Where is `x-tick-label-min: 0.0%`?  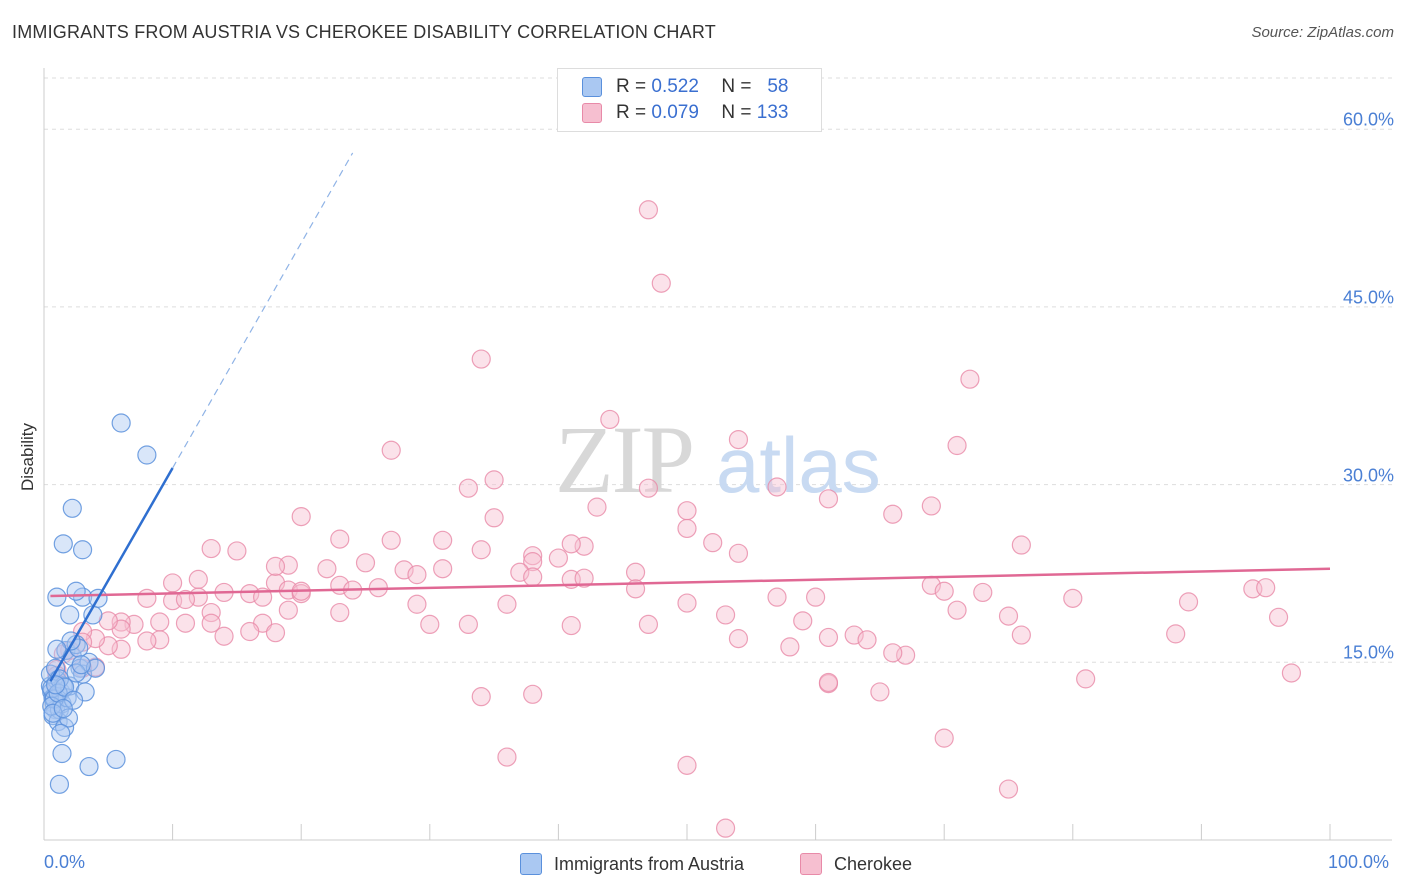 x-tick-label-min: 0.0% is located at coordinates (65, 862).